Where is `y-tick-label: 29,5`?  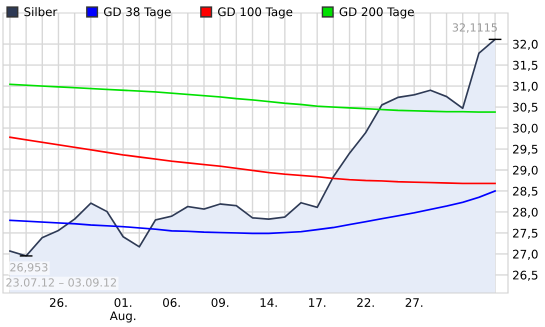 y-tick-label: 29,5 is located at coordinates (525, 149).